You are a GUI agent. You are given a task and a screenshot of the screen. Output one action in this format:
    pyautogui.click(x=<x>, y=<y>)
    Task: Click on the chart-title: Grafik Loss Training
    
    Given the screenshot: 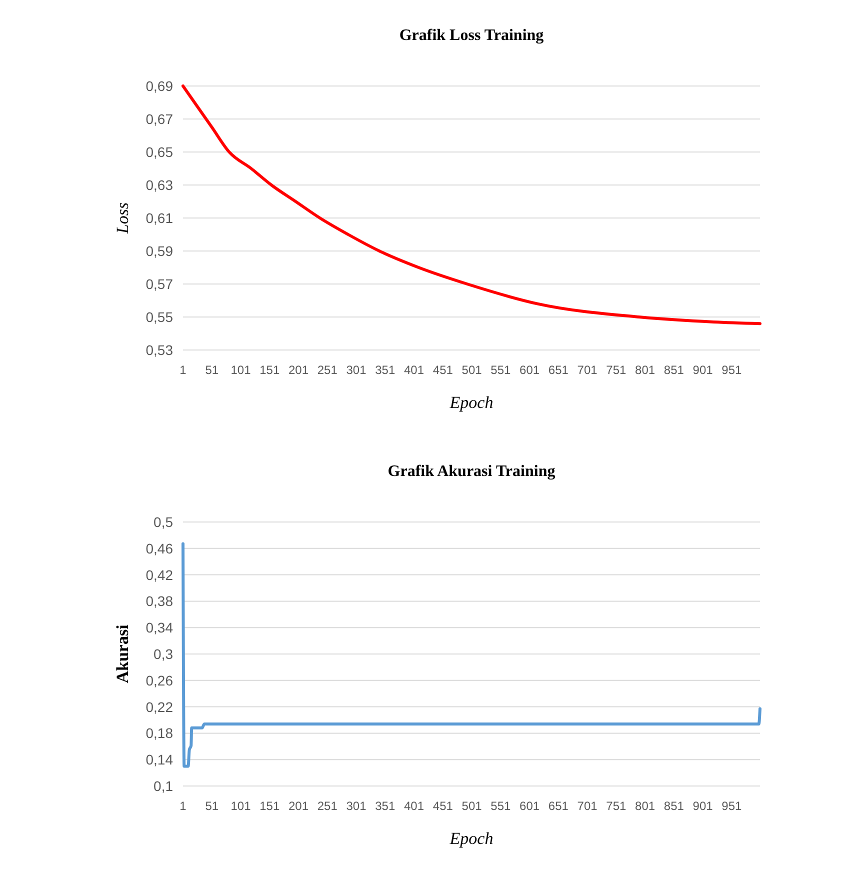 What is the action you would take?
    pyautogui.click(x=471, y=35)
    